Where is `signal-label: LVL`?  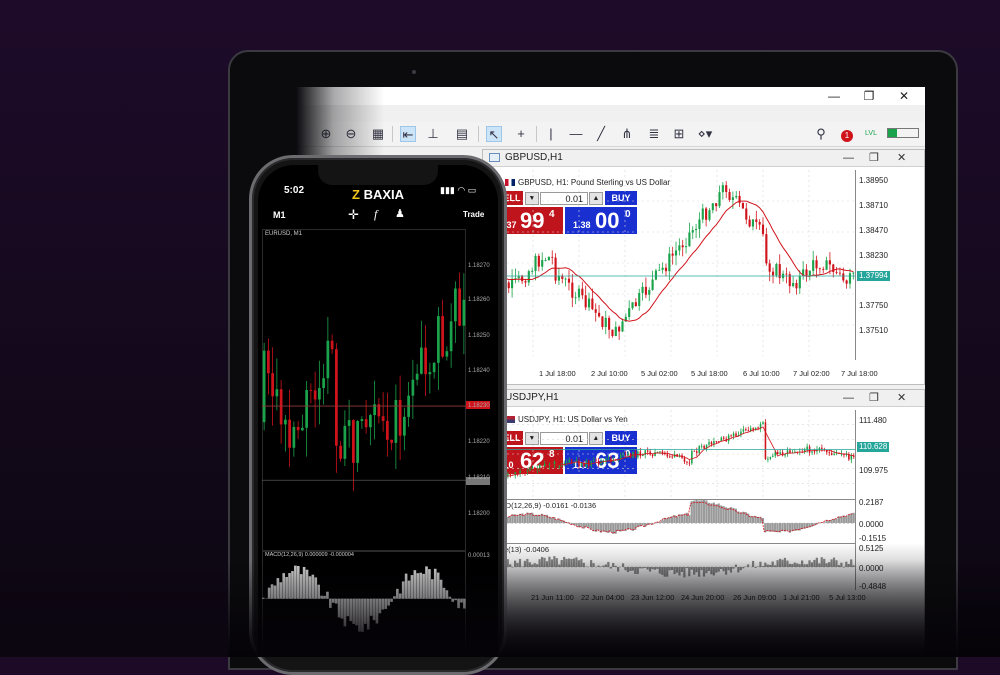
signal-label: LVL is located at coordinates (871, 133).